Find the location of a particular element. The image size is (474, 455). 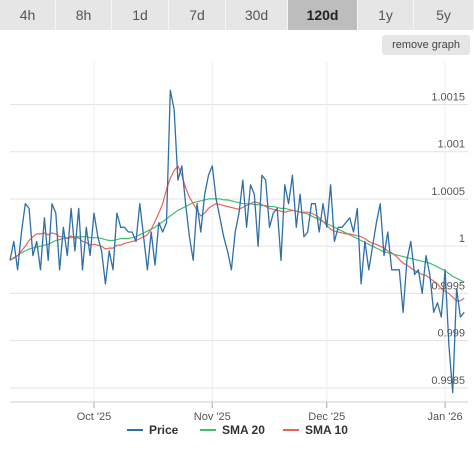

y-tick-label: 0.9985 is located at coordinates (448, 381).